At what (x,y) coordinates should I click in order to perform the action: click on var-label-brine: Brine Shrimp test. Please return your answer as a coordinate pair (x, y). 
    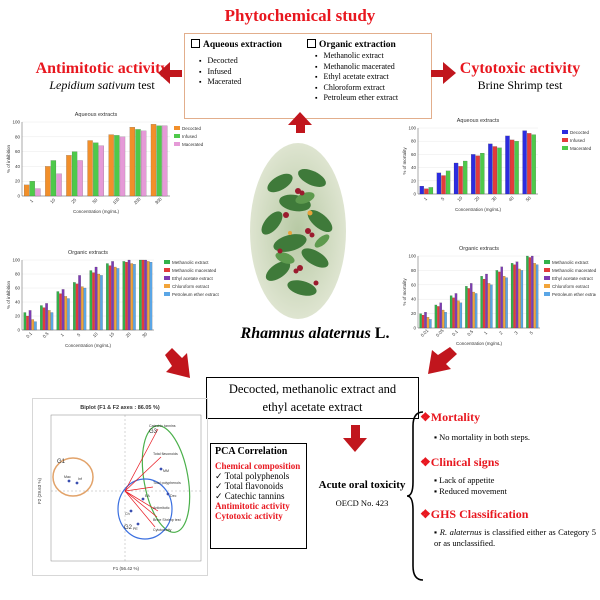
    Looking at the image, I should click on (167, 520).